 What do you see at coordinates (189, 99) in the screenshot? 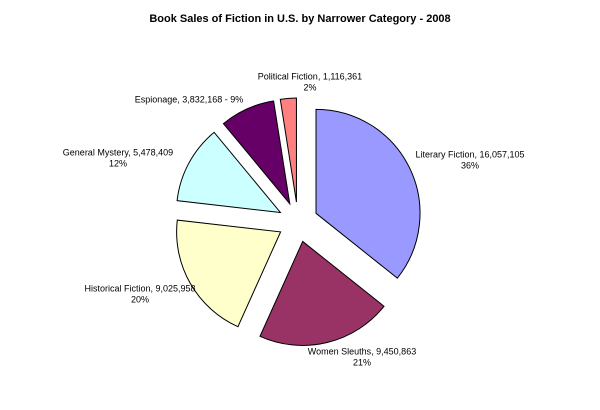
I see `data-label: Espionage, 3,832,168 - 9%` at bounding box center [189, 99].